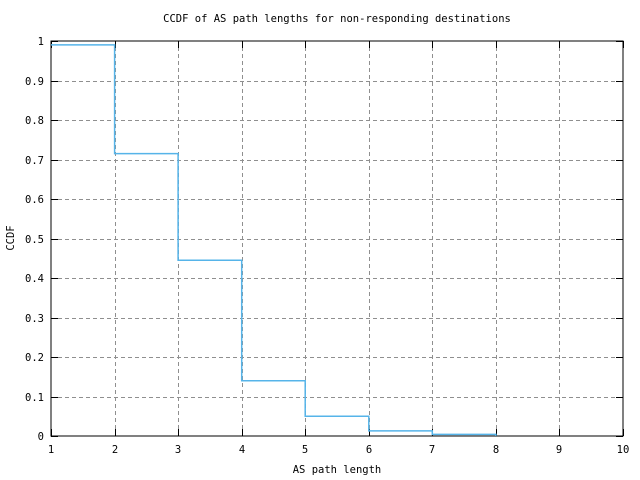 The image size is (640, 480). What do you see at coordinates (34, 161) in the screenshot?
I see `y-tick-label: 0.7` at bounding box center [34, 161].